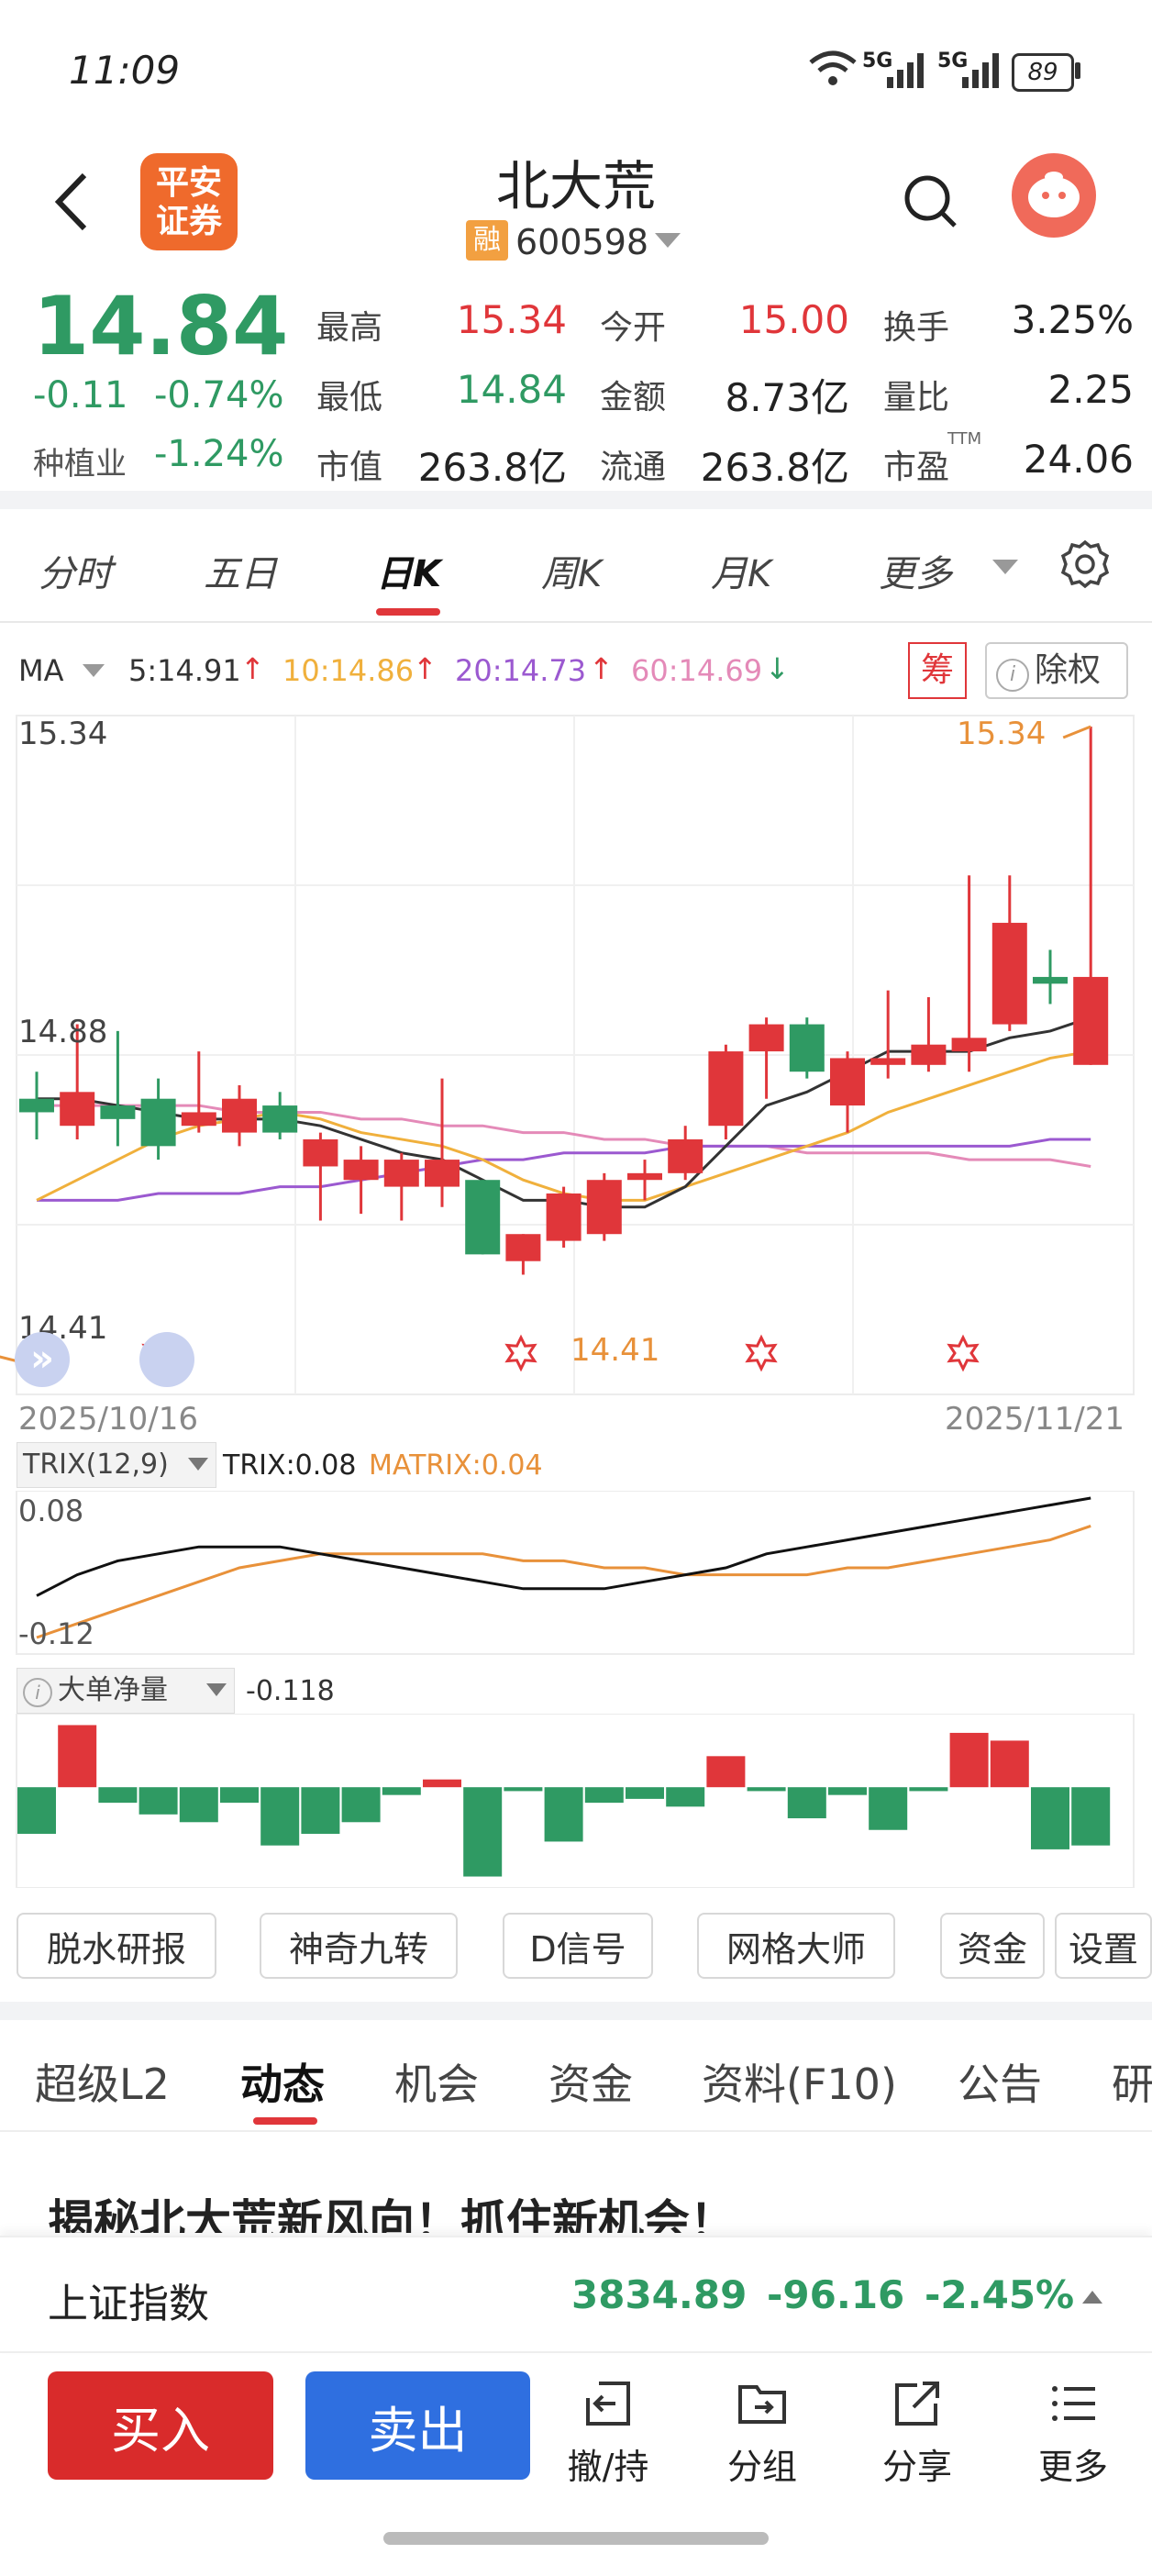  Describe the element at coordinates (564, 1136) in the screenshot. I see `ma60-line` at that location.